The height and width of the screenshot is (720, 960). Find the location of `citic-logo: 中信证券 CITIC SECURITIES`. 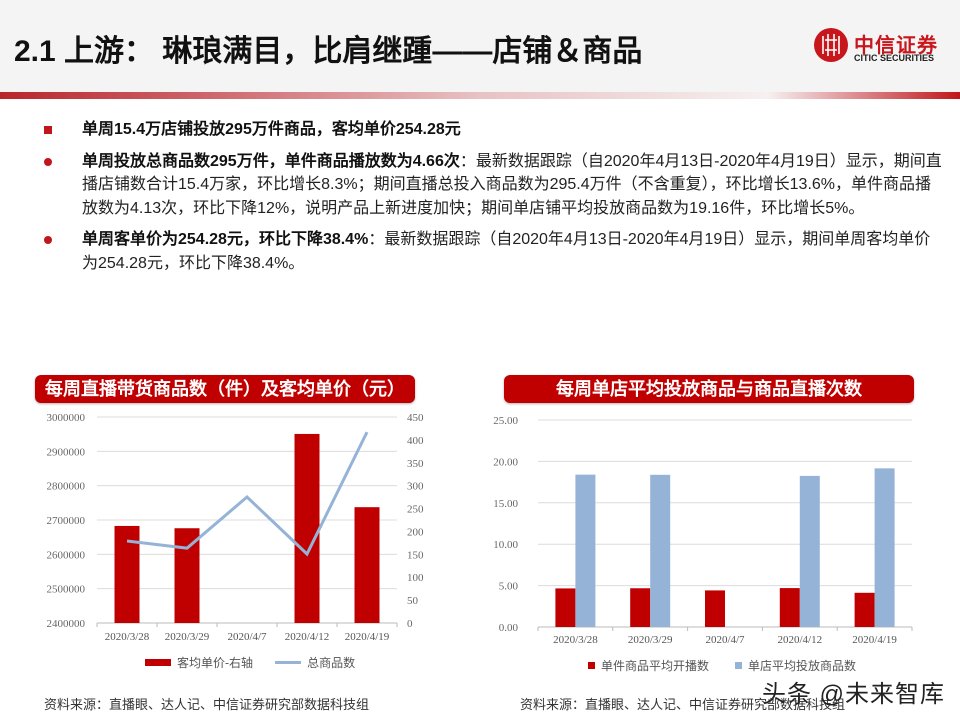

citic-logo: 中信证券 CITIC SECURITIES is located at coordinates (879, 48).